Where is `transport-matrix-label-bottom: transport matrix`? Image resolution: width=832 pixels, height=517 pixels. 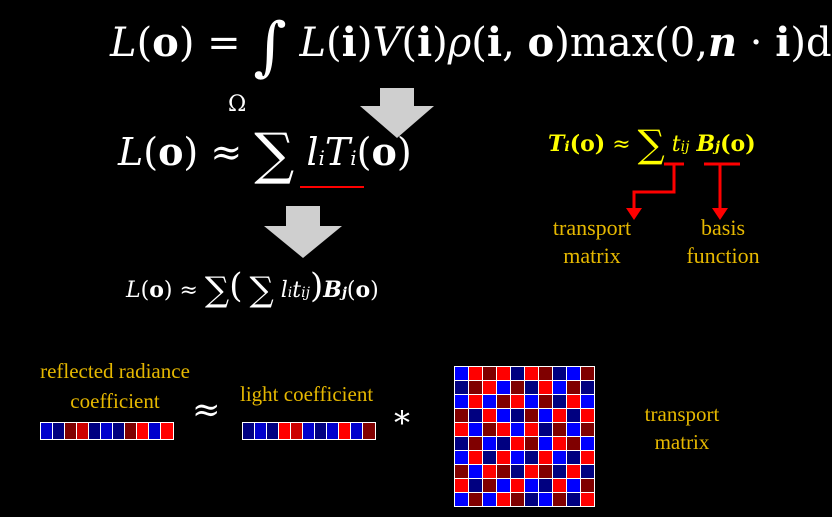
transport-matrix-label-bottom: transport matrix is located at coordinates (682, 428).